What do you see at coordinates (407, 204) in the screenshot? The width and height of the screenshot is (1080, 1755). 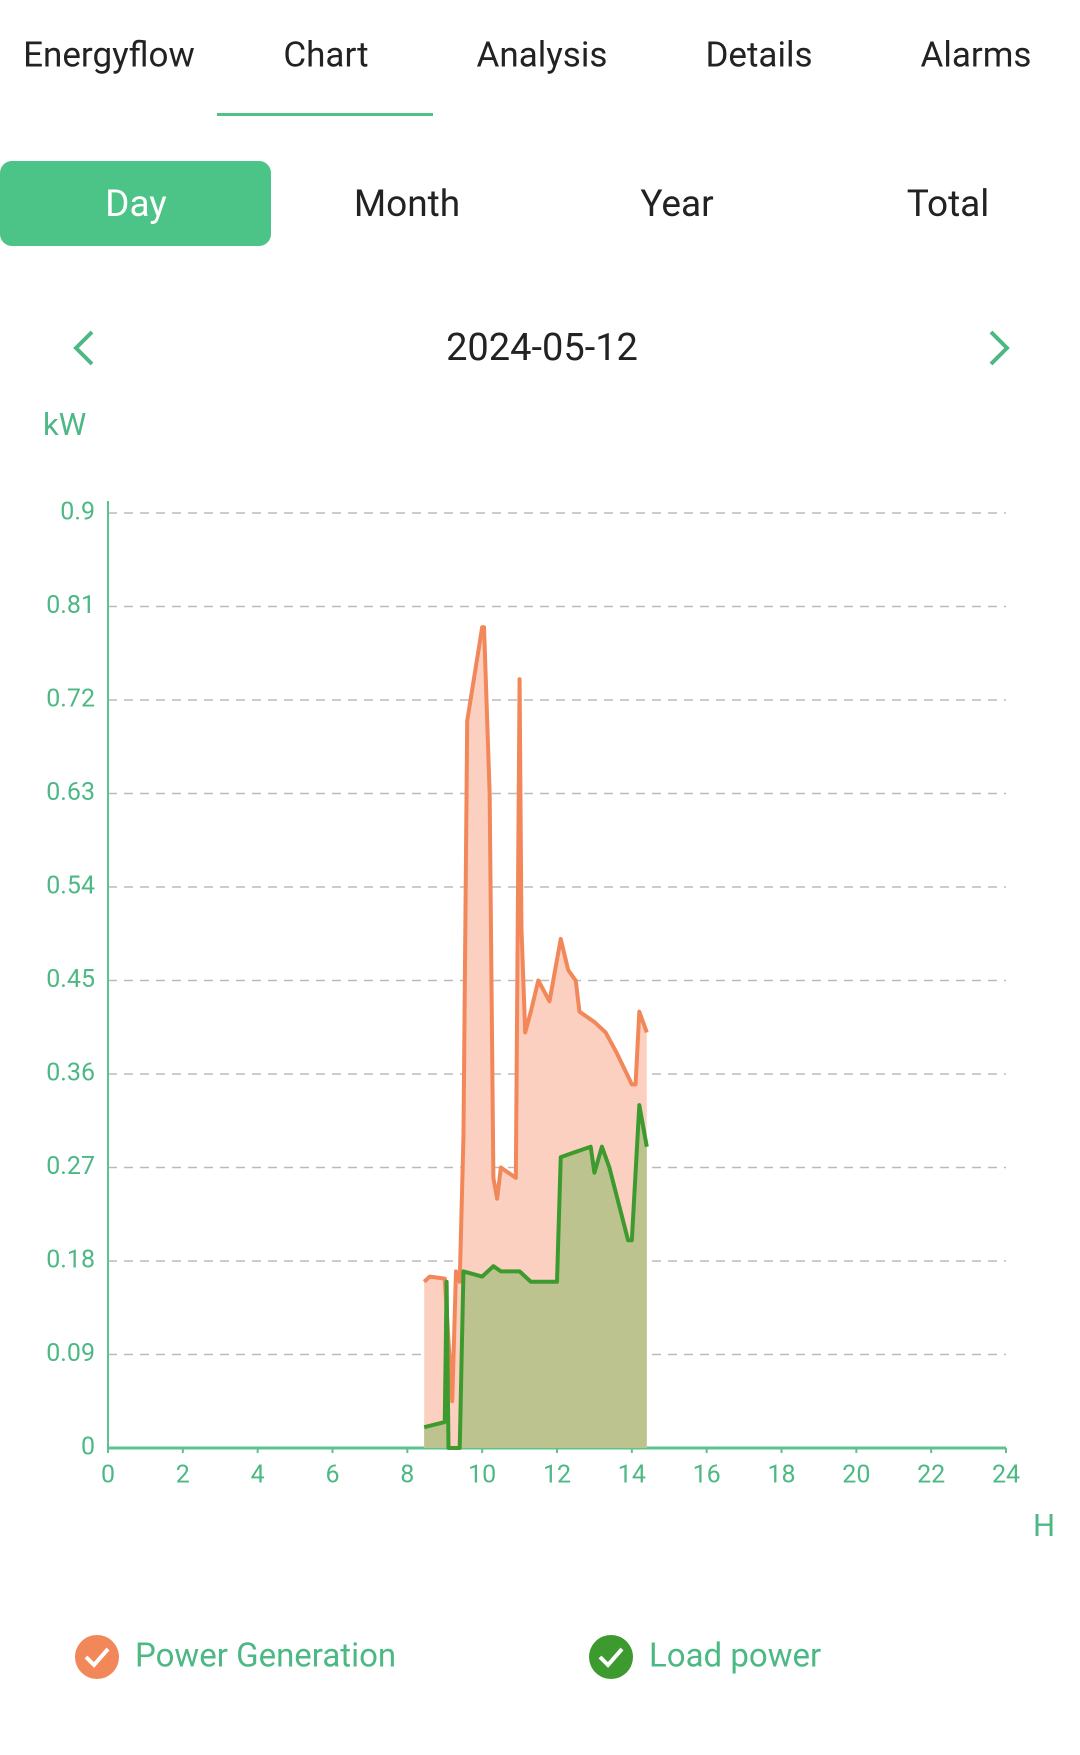 I see `period-tab: Month` at bounding box center [407, 204].